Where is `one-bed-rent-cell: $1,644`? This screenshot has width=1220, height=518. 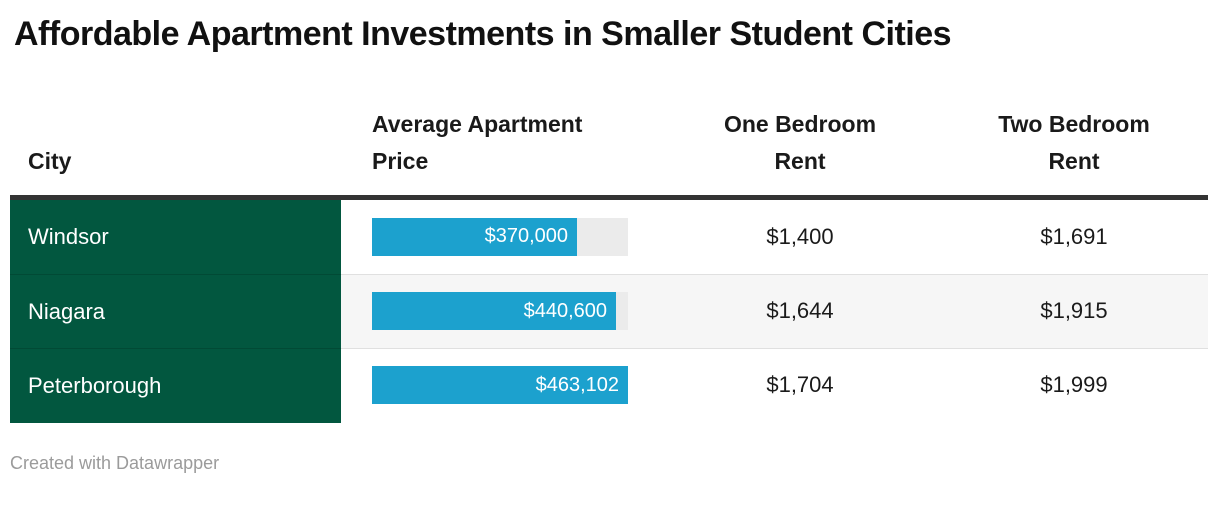
one-bed-rent-cell: $1,644 is located at coordinates (800, 311).